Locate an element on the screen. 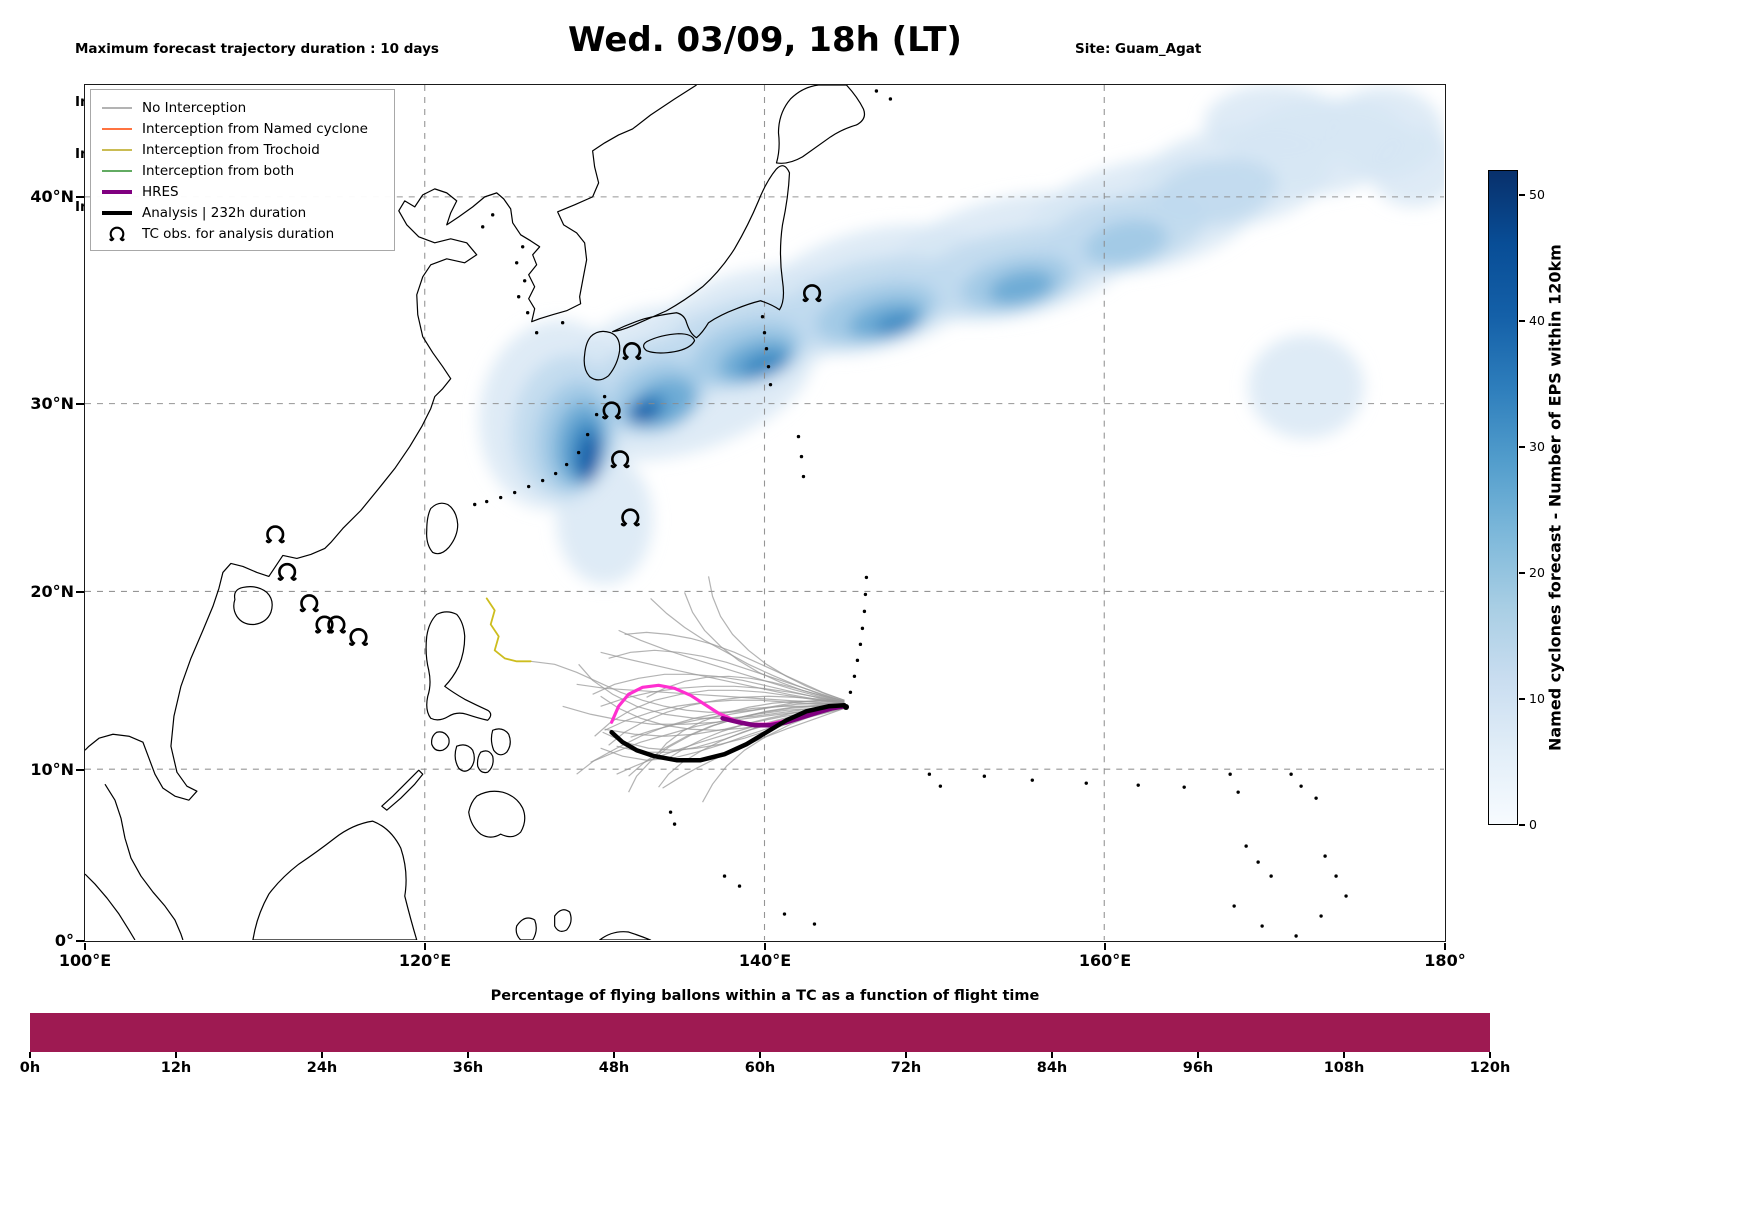 Image resolution: width=1748 pixels, height=1213 pixels. y-tick-label: 0° is located at coordinates (64, 940).